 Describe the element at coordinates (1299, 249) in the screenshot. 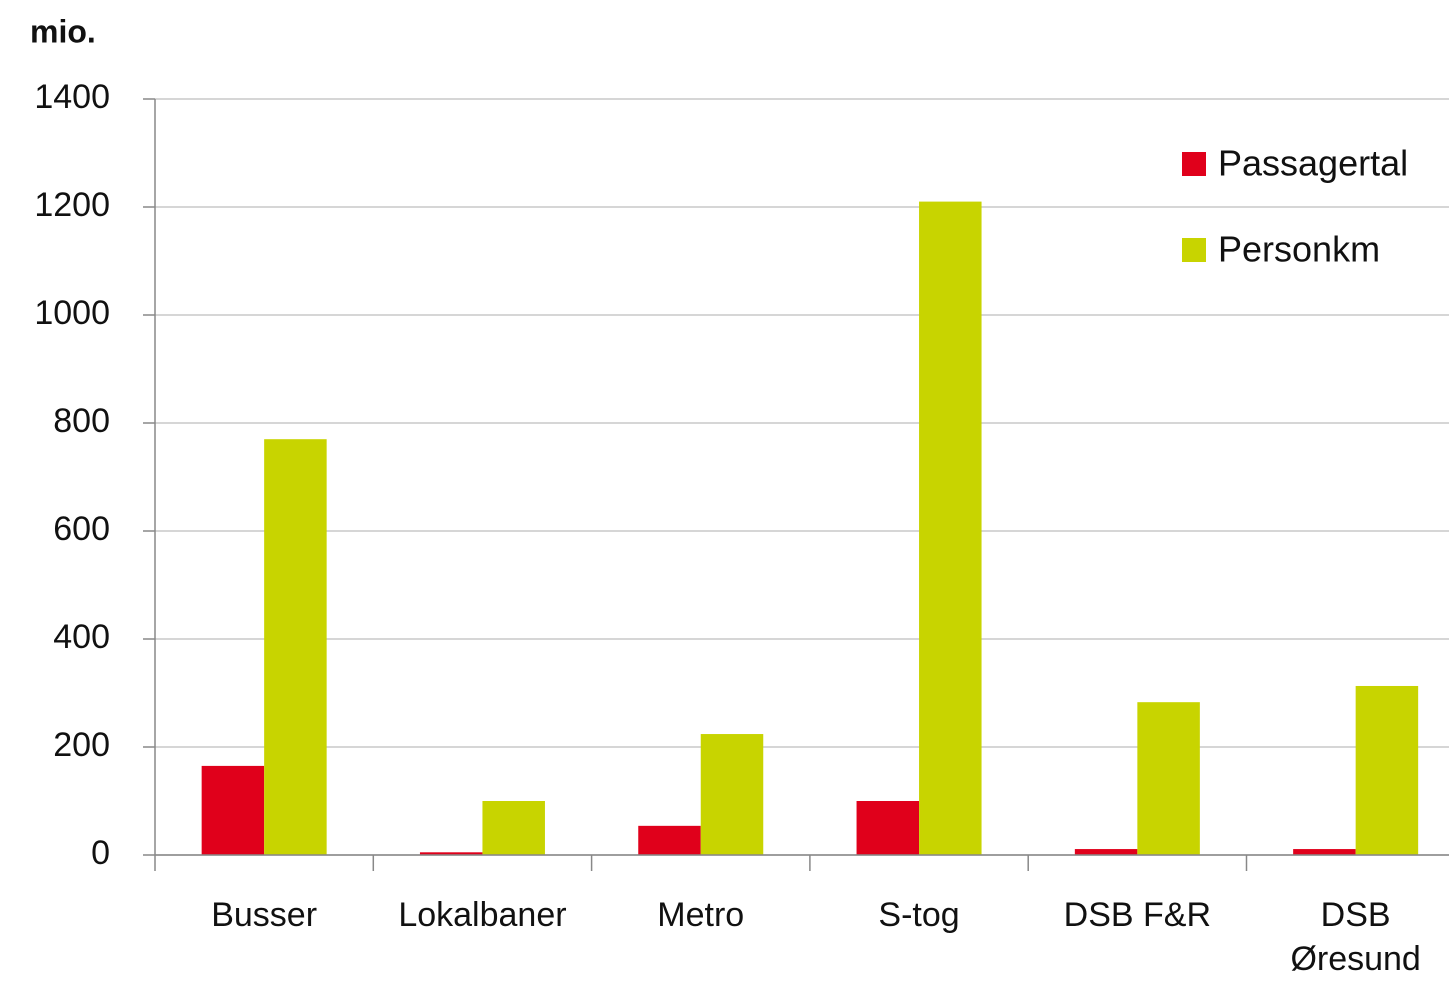

I see `legend-label: Personkm` at that location.